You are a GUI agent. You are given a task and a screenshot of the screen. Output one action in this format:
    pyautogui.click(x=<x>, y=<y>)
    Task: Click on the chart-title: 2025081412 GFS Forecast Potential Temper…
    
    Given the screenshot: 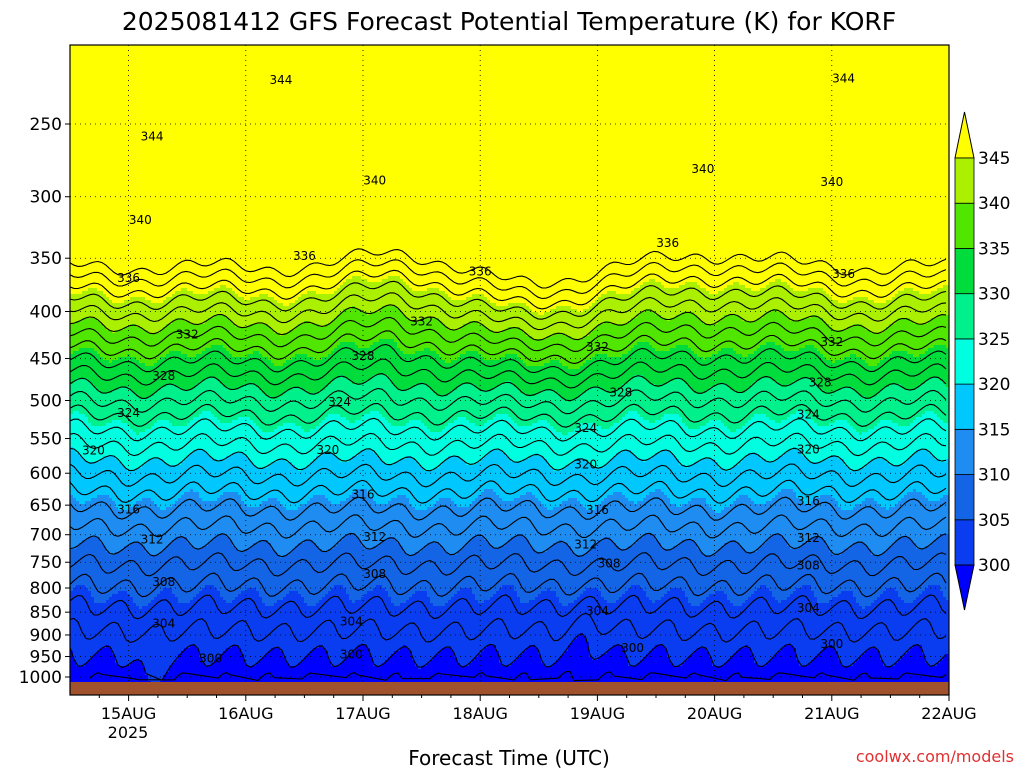 What is the action you would take?
    pyautogui.click(x=509, y=21)
    